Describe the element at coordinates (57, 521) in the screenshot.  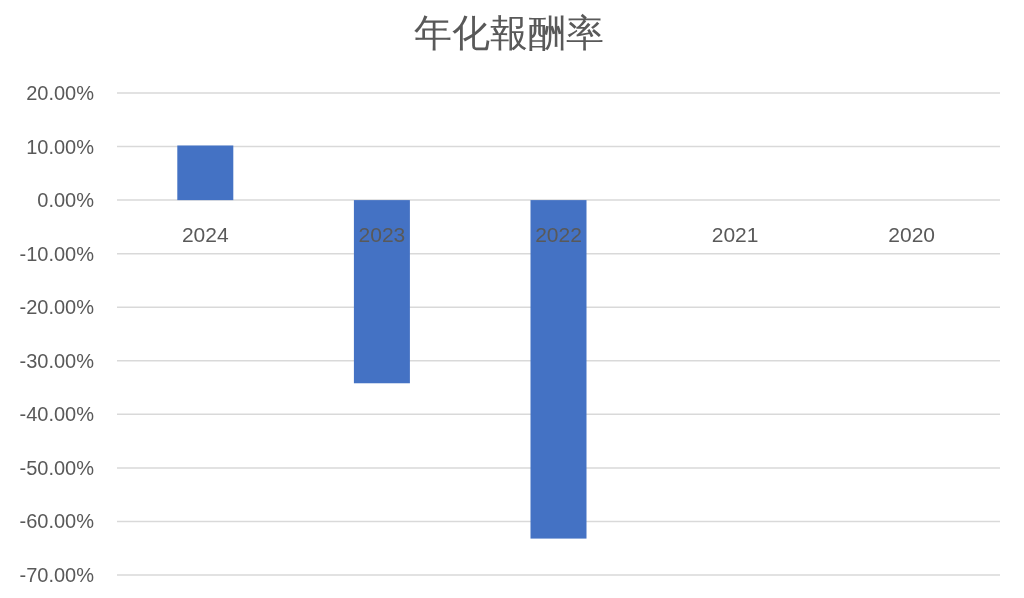
I see `y-tick-label: -60.00%` at that location.